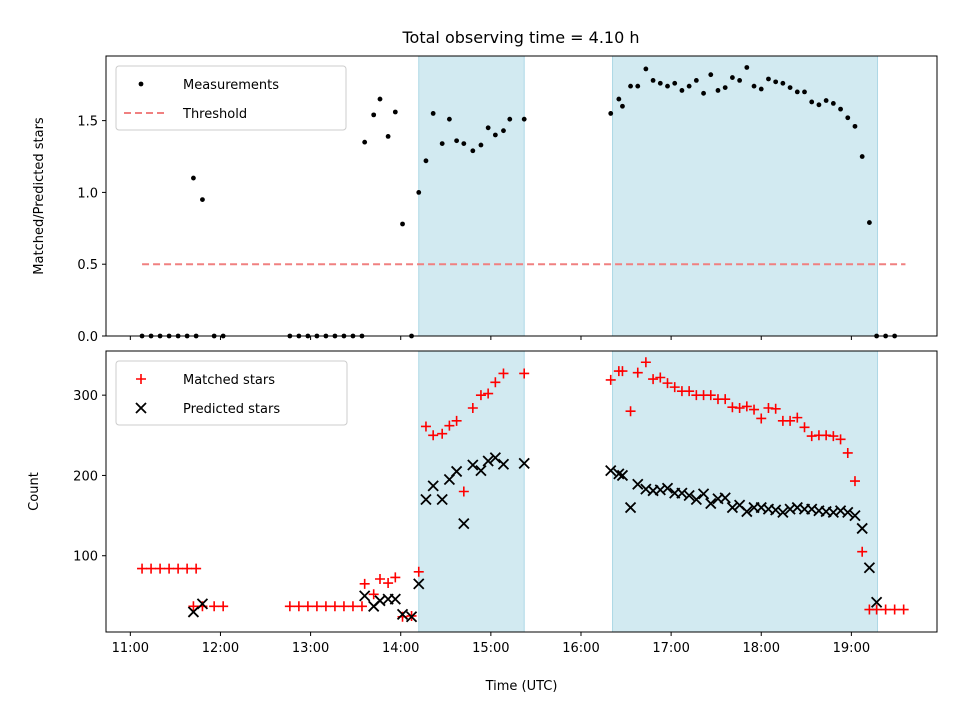 This screenshot has width=960, height=720. I want to click on x-tick-label-6: 17:00, so click(670, 648).